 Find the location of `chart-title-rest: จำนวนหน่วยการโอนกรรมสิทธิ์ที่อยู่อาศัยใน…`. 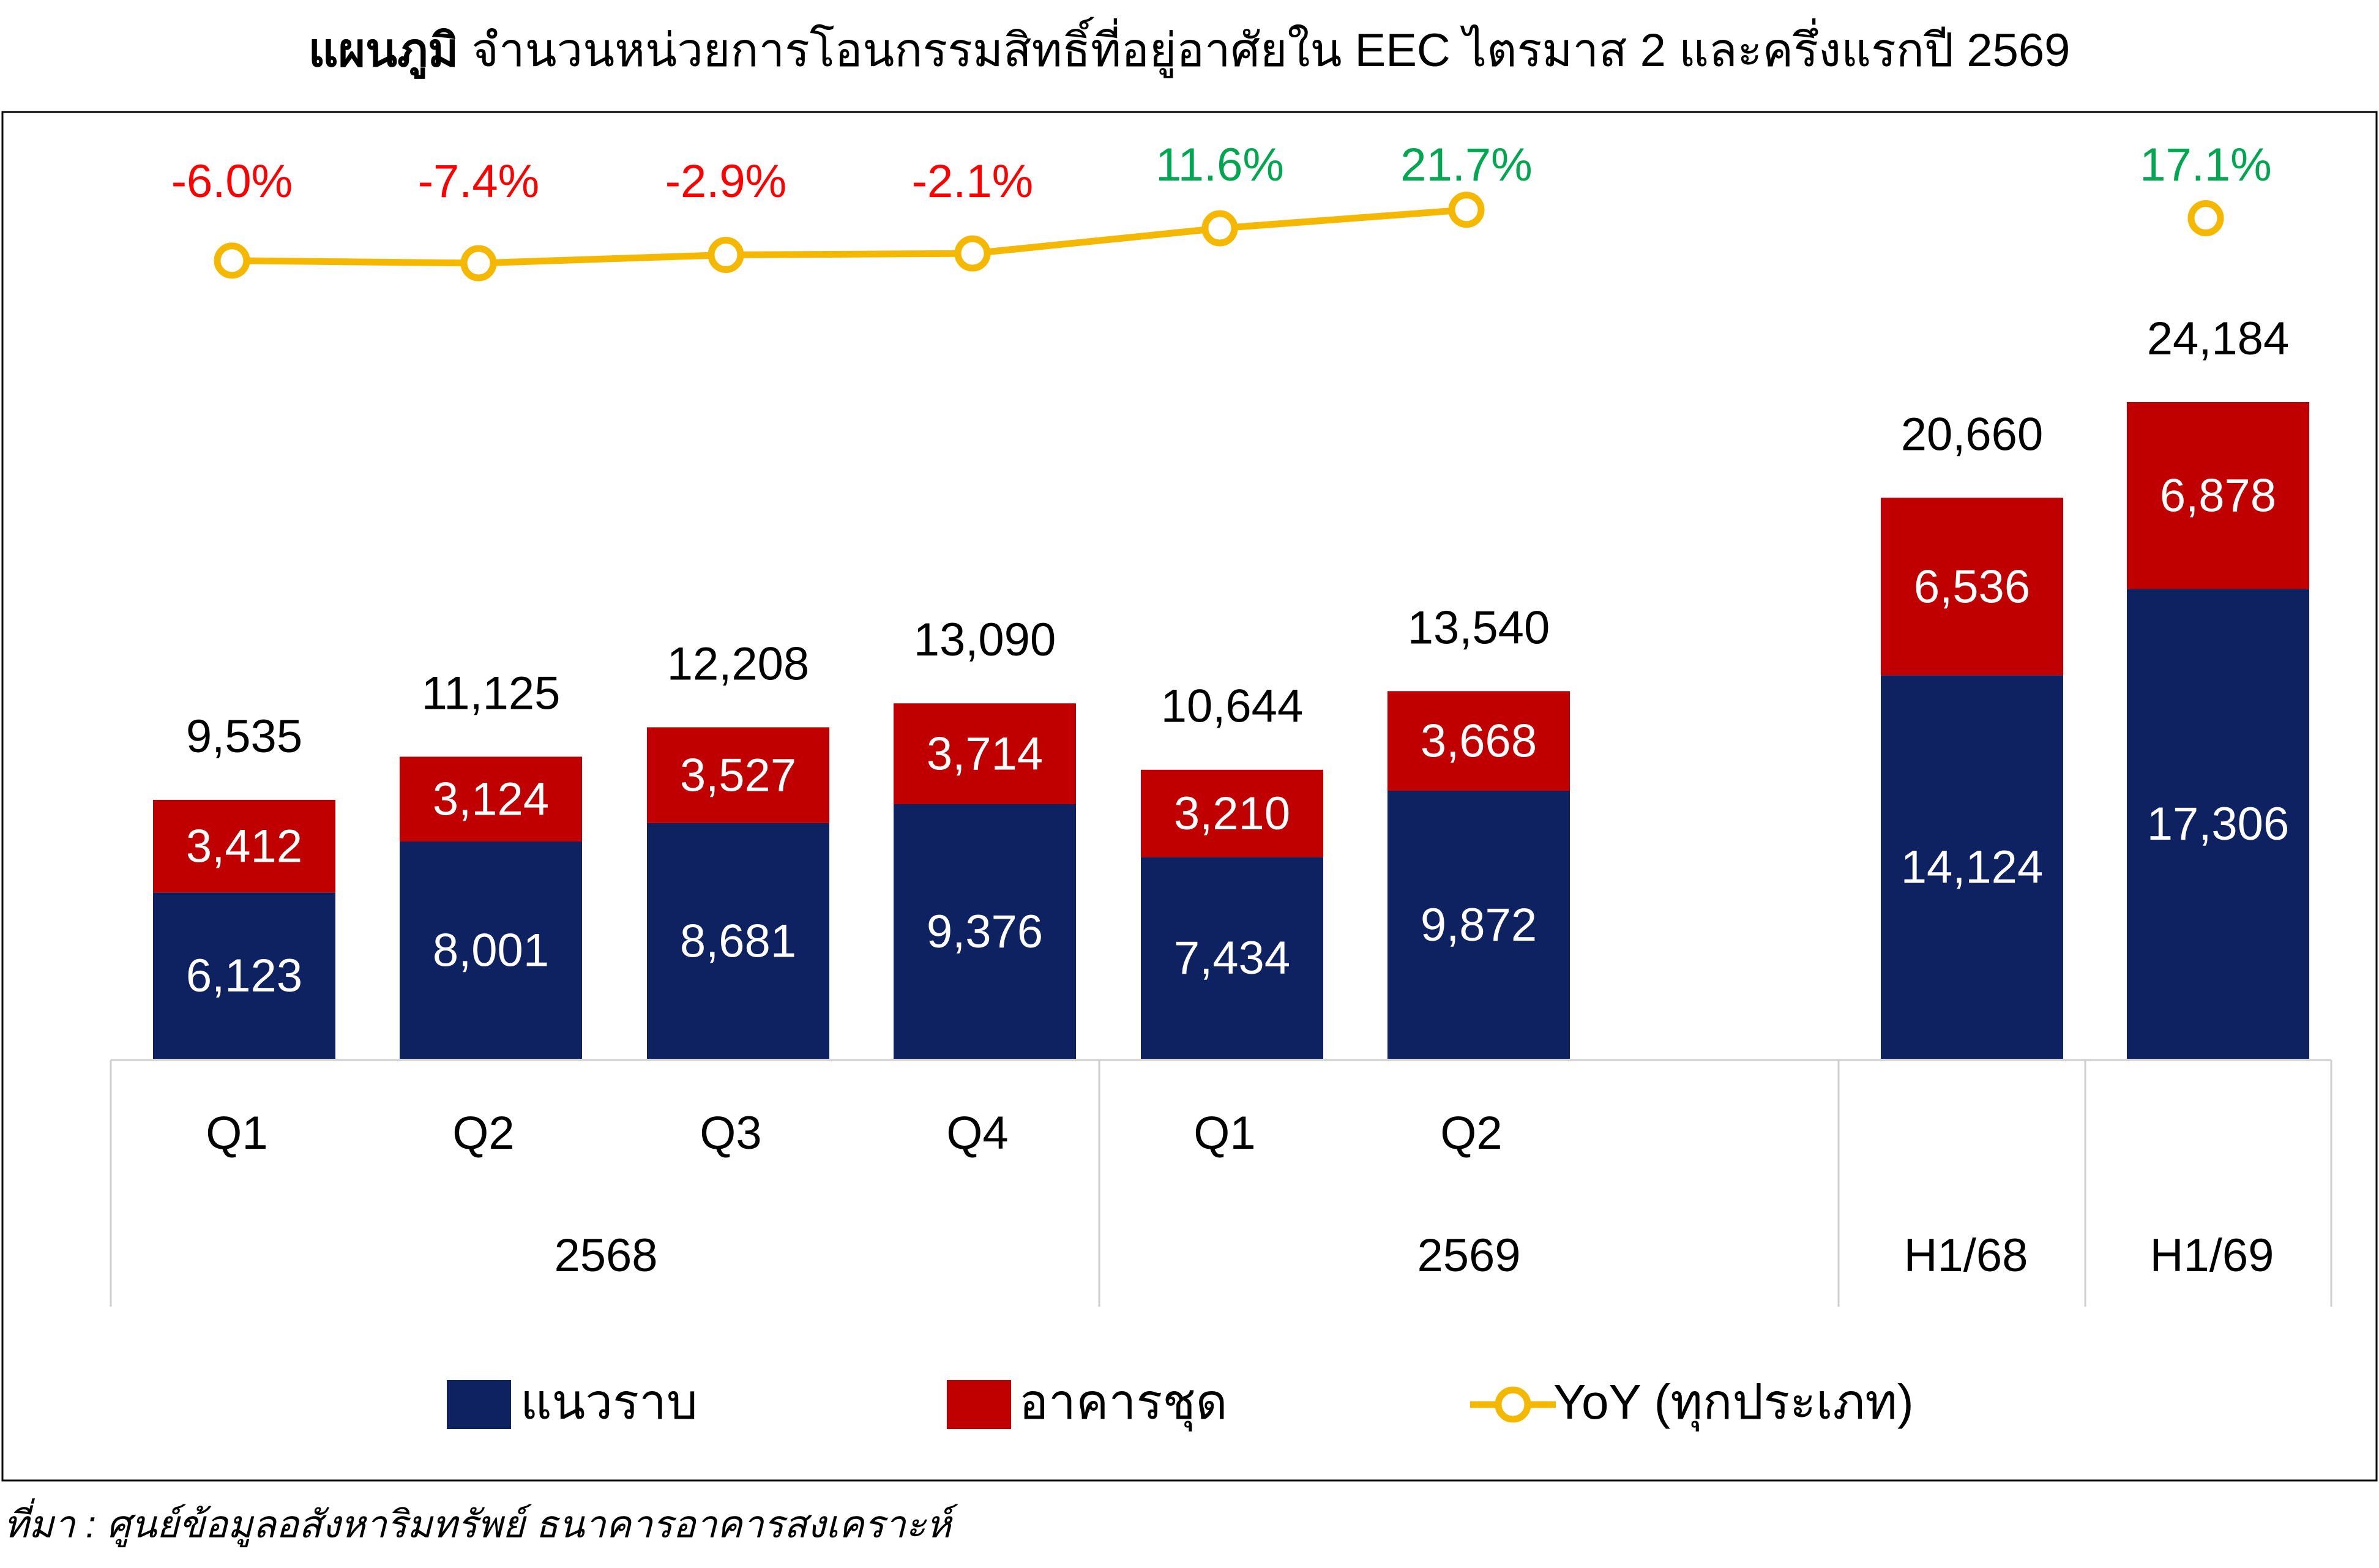

chart-title-rest: จำนวนหน่วยการโอนกรรมสิทธิ์ที่อยู่อาศัยใน… is located at coordinates (1264, 47).